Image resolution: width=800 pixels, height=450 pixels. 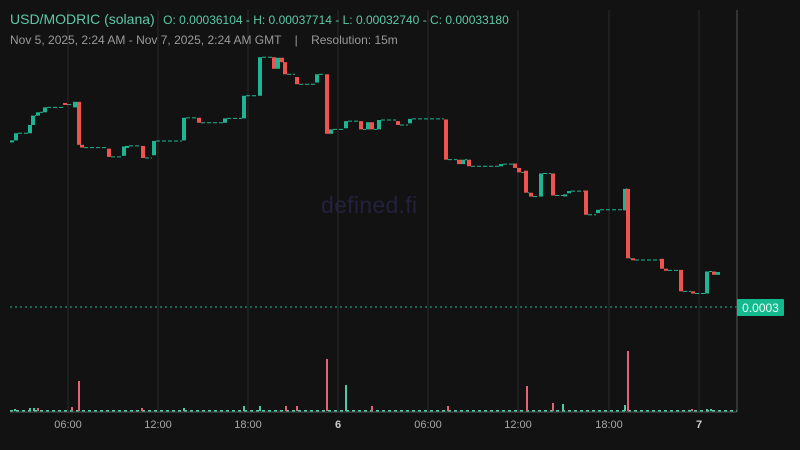 I want to click on resolution: Resolution: 15m, so click(x=354, y=40).